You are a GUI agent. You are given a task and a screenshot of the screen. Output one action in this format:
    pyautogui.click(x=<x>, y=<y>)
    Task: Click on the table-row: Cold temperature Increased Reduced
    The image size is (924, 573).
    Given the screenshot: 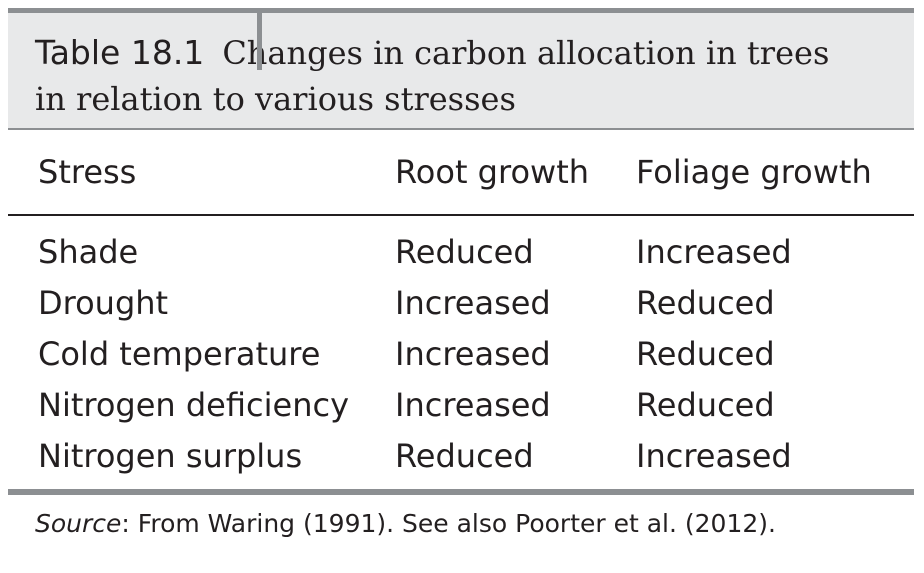 What is the action you would take?
    pyautogui.click(x=461, y=353)
    